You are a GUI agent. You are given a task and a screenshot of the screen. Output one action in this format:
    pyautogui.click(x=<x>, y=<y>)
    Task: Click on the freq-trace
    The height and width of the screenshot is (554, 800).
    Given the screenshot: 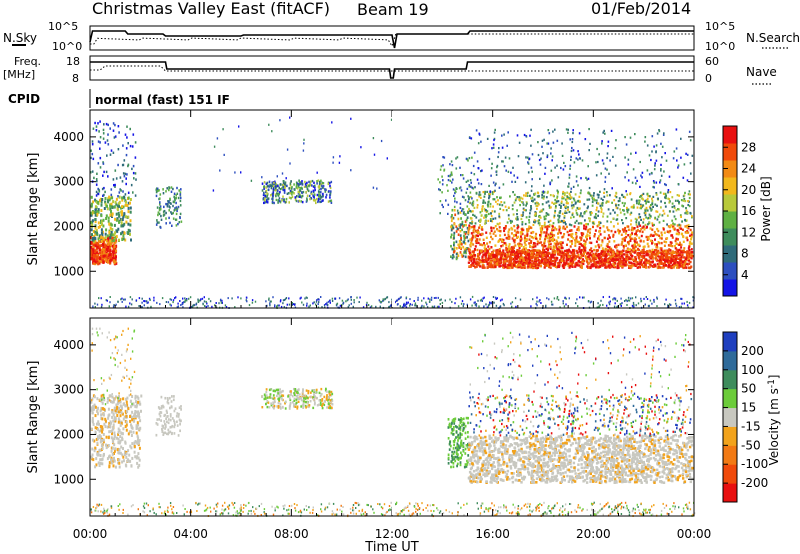 What is the action you would take?
    pyautogui.click(x=392, y=70)
    